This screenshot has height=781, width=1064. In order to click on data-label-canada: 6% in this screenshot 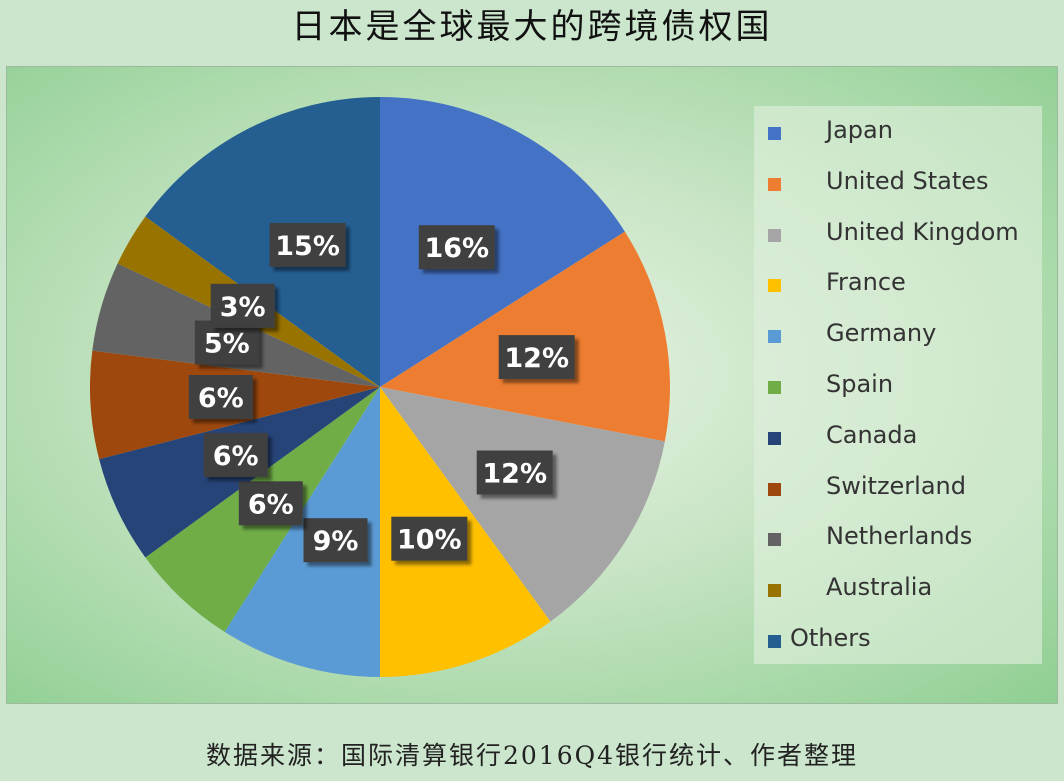, I will do `click(235, 454)`.